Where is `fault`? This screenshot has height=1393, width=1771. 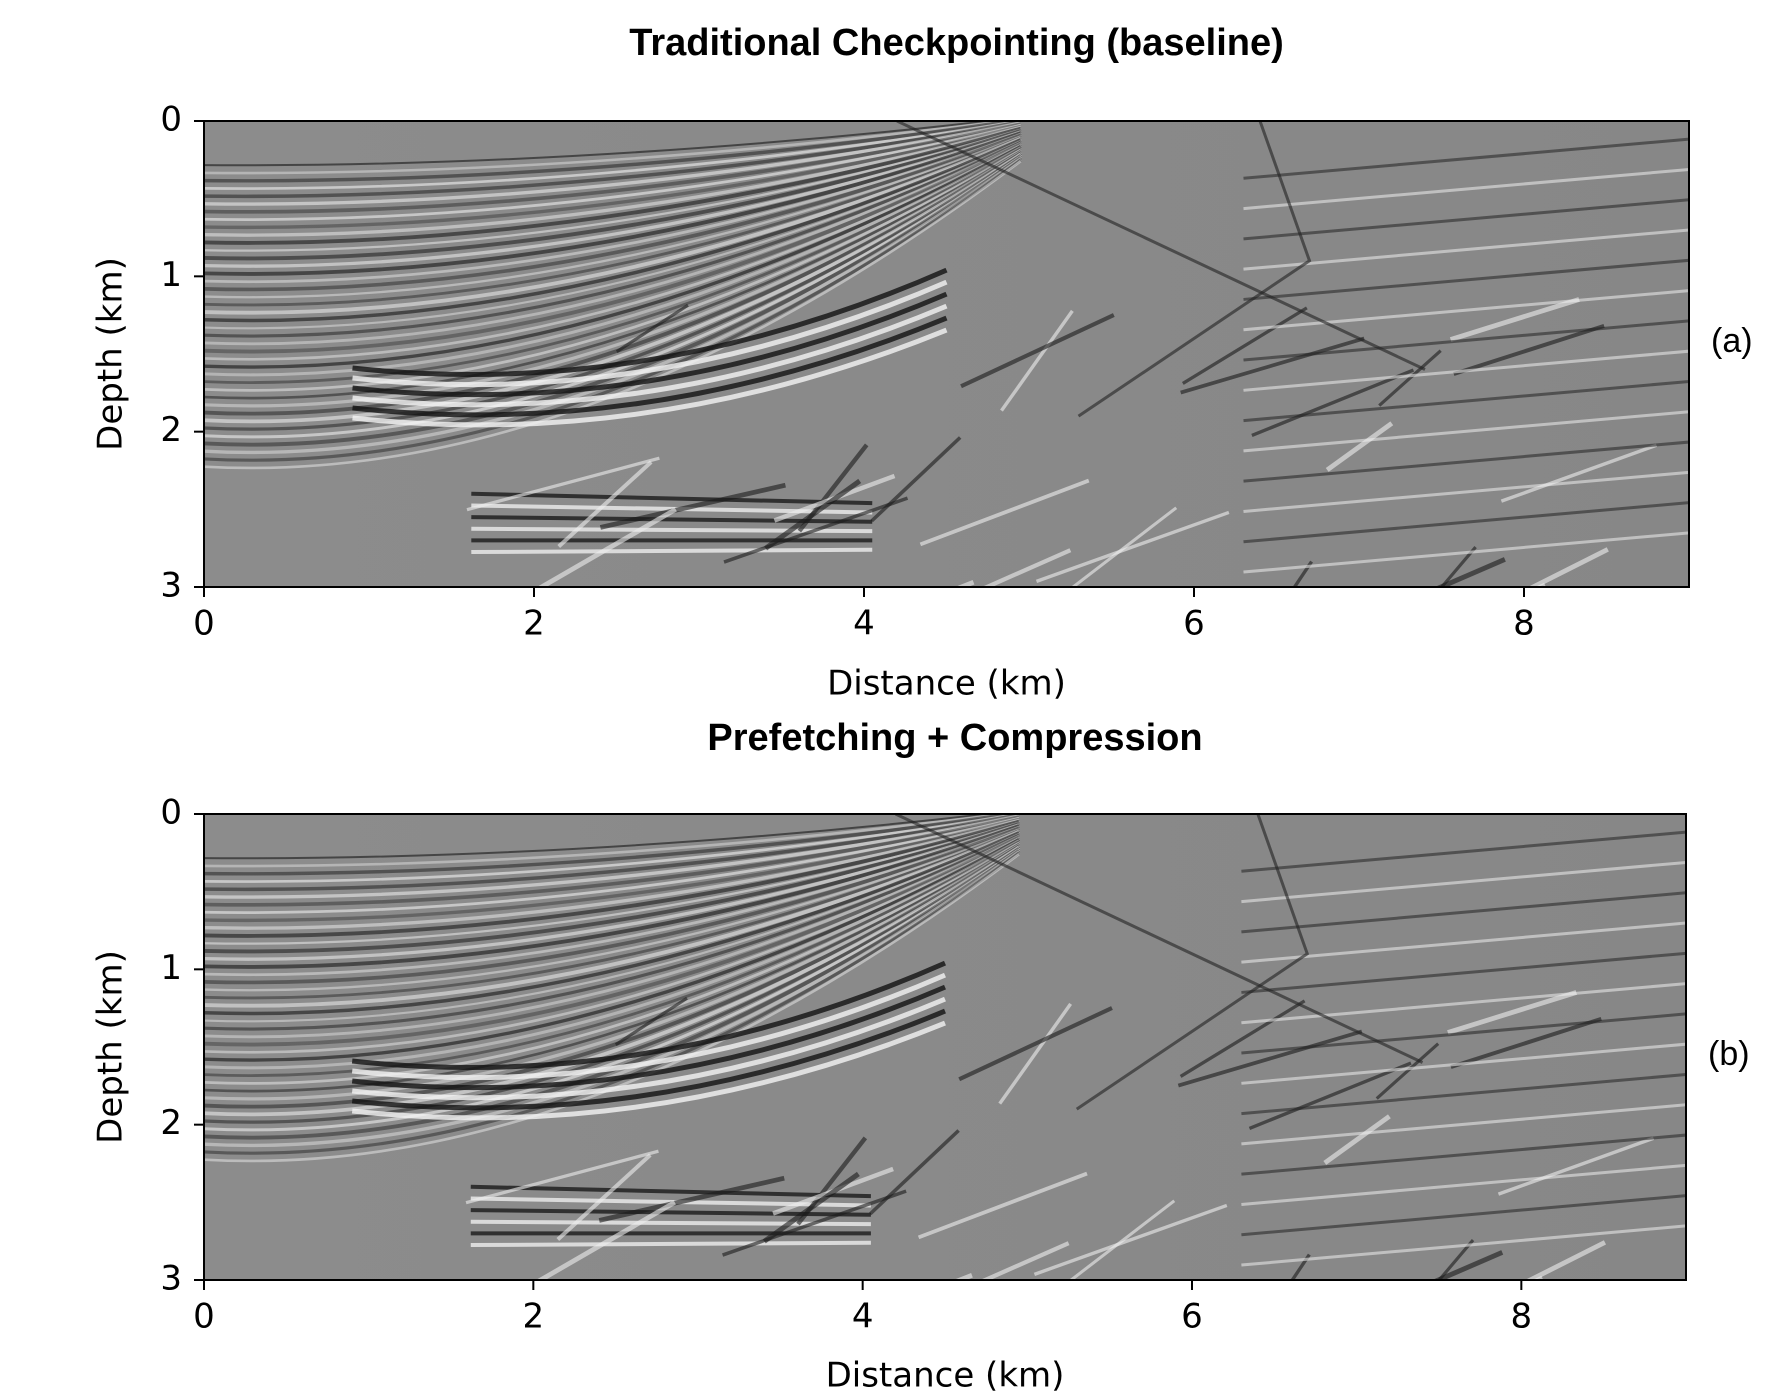 fault is located at coordinates (1159, 939).